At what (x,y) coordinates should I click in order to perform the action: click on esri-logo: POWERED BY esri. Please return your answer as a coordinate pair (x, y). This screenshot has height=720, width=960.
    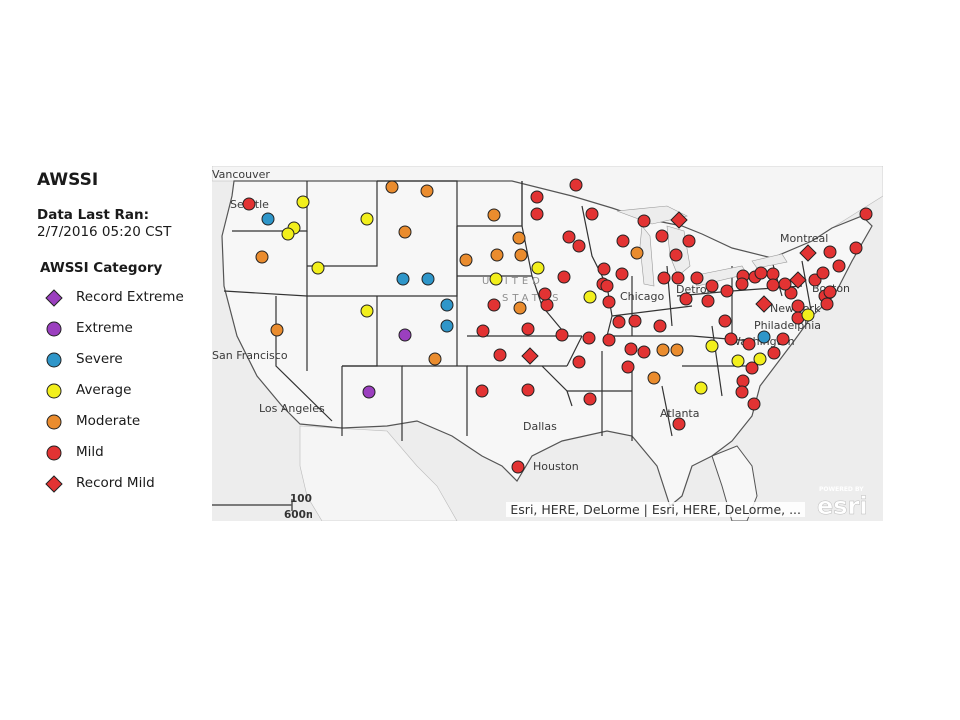
    Looking at the image, I should click on (846, 500).